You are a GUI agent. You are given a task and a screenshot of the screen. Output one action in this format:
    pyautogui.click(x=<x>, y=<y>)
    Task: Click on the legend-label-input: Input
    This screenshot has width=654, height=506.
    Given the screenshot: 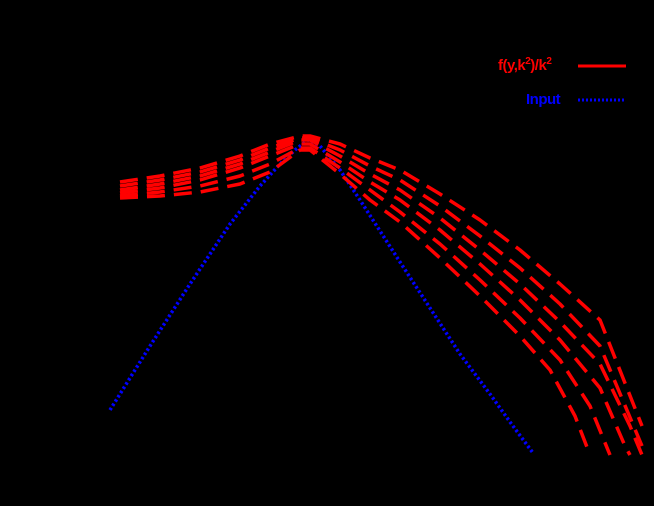 What is the action you would take?
    pyautogui.click(x=543, y=99)
    